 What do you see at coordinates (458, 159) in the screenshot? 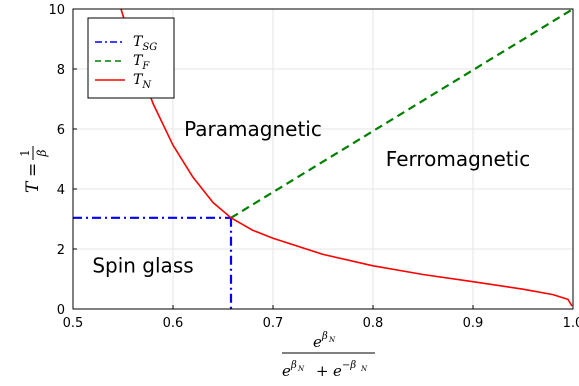
I see `region-label: Ferromagnetic` at bounding box center [458, 159].